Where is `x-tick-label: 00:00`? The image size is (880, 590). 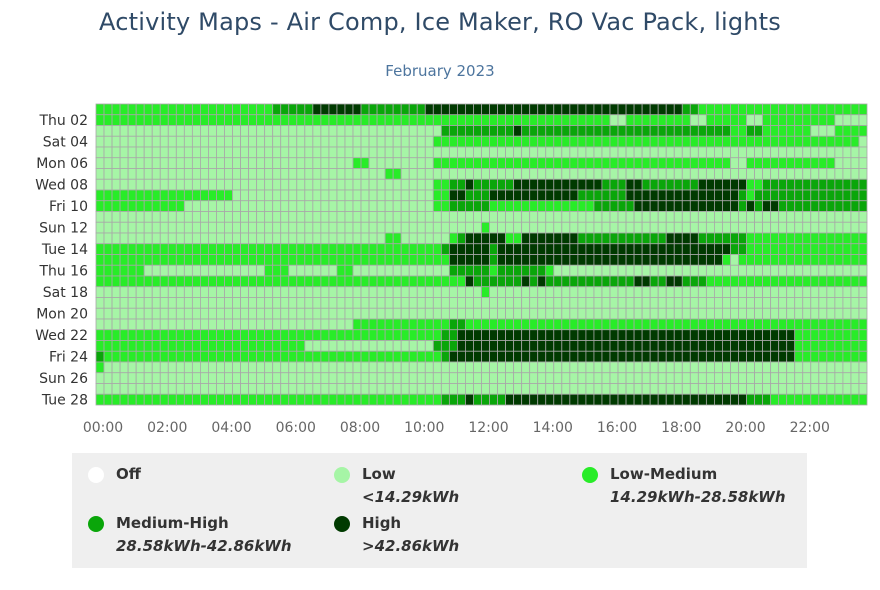
x-tick-label: 00:00 is located at coordinates (103, 428).